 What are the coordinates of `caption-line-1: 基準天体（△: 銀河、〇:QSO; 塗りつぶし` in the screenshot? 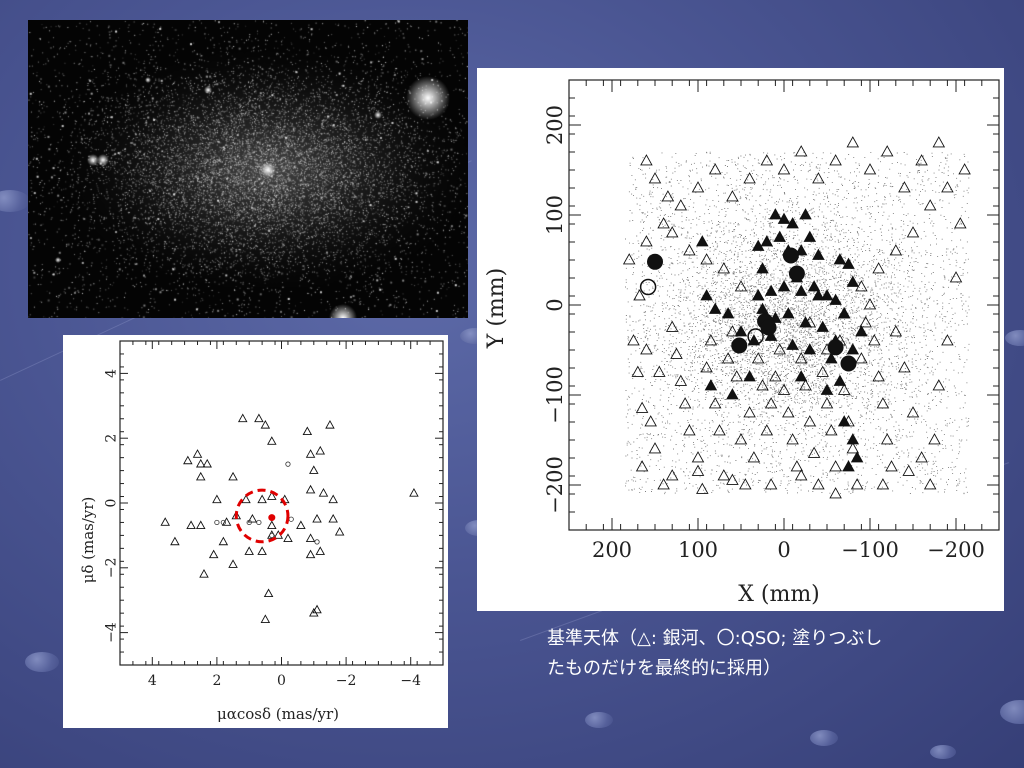 It's located at (715, 638).